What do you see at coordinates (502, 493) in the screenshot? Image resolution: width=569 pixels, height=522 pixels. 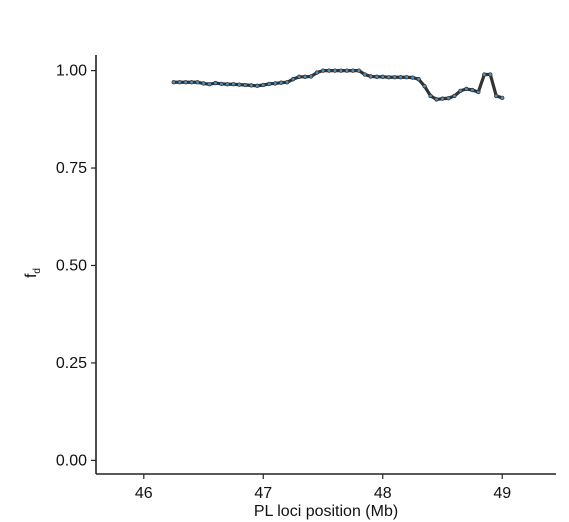 I see `x-tick-label: 49` at bounding box center [502, 493].